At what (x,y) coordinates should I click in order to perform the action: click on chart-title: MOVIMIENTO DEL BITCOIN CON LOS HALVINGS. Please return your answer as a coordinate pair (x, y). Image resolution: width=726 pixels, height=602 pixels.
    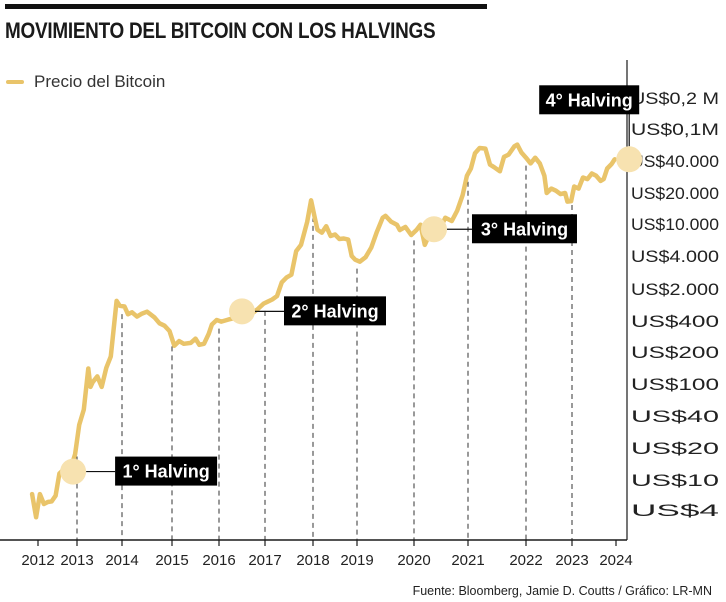
    Looking at the image, I should click on (220, 30).